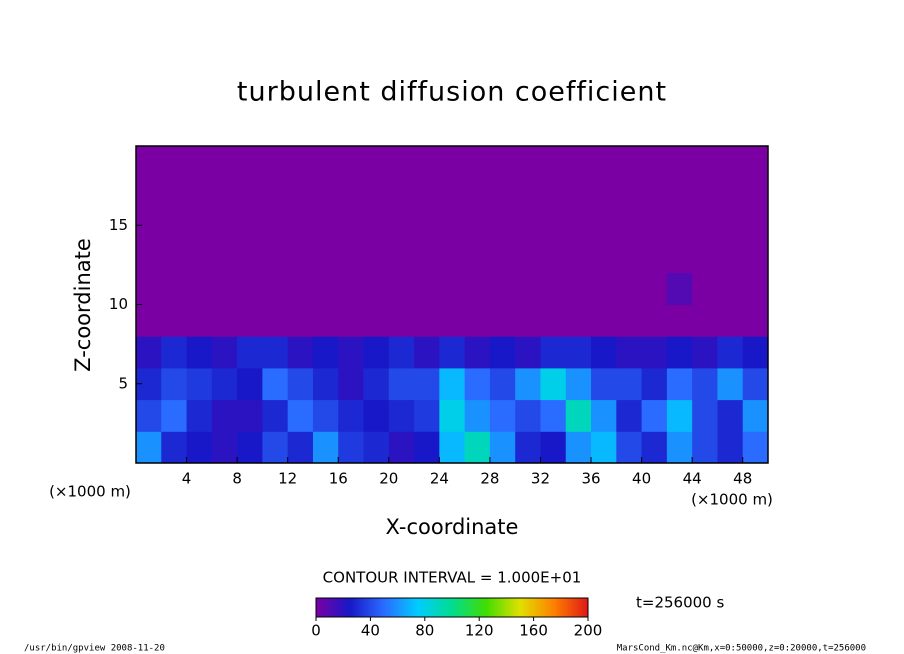  I want to click on x-tick-label: 24, so click(439, 479).